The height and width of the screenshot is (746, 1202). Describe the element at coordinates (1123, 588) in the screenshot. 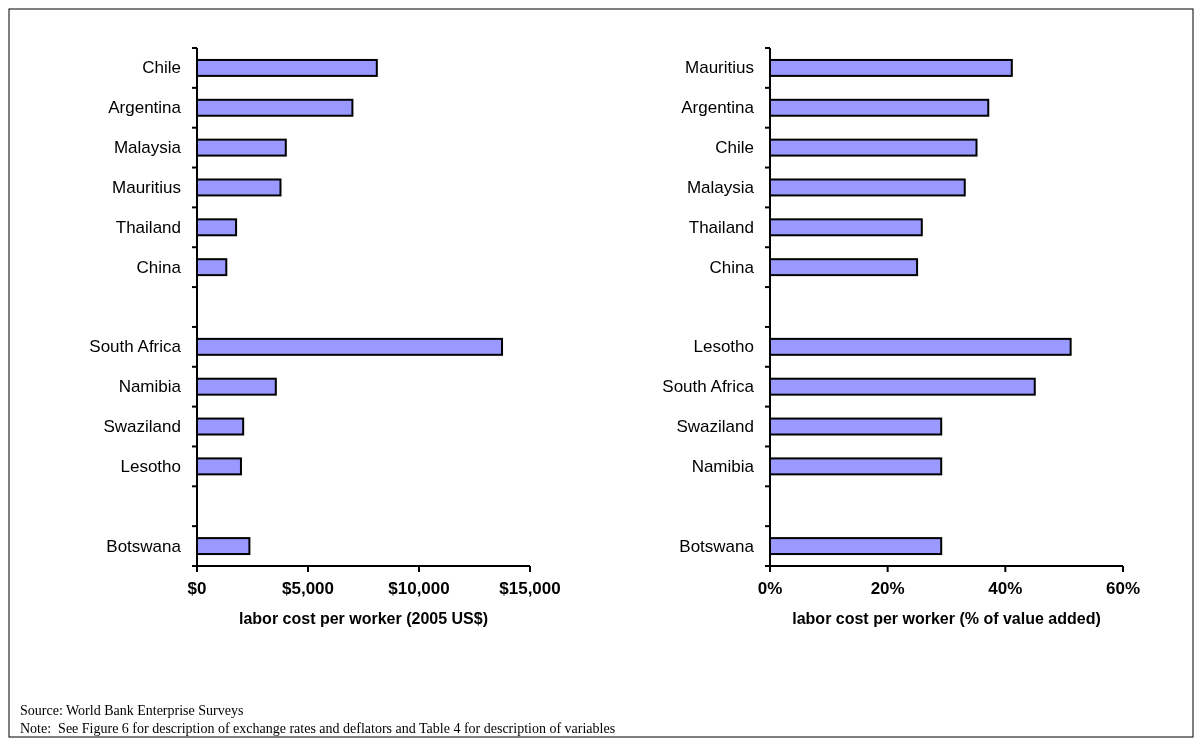

I see `x-tick-label: 60%` at that location.